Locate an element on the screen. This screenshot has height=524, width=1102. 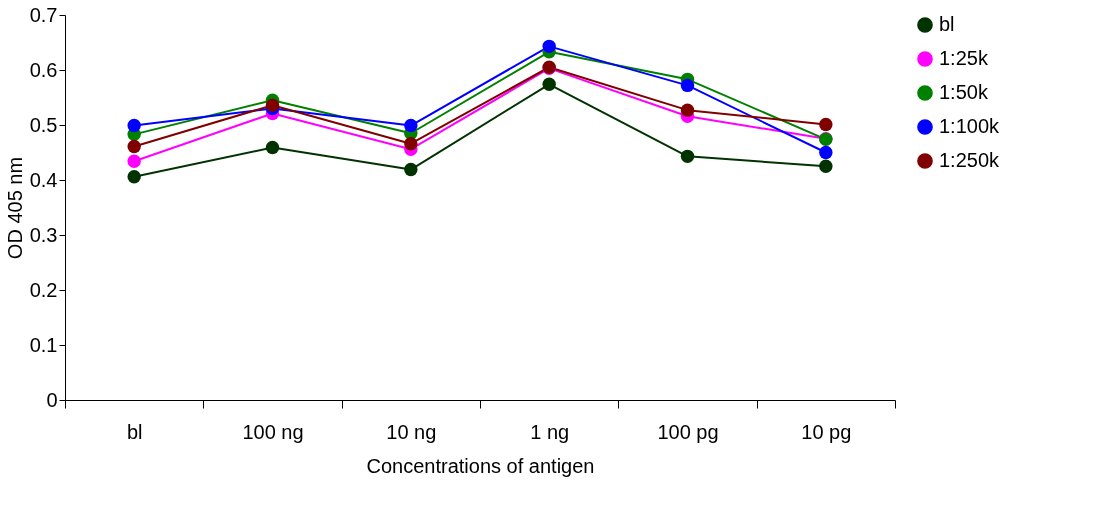
y-tick-label: 0.1 is located at coordinates (43, 344).